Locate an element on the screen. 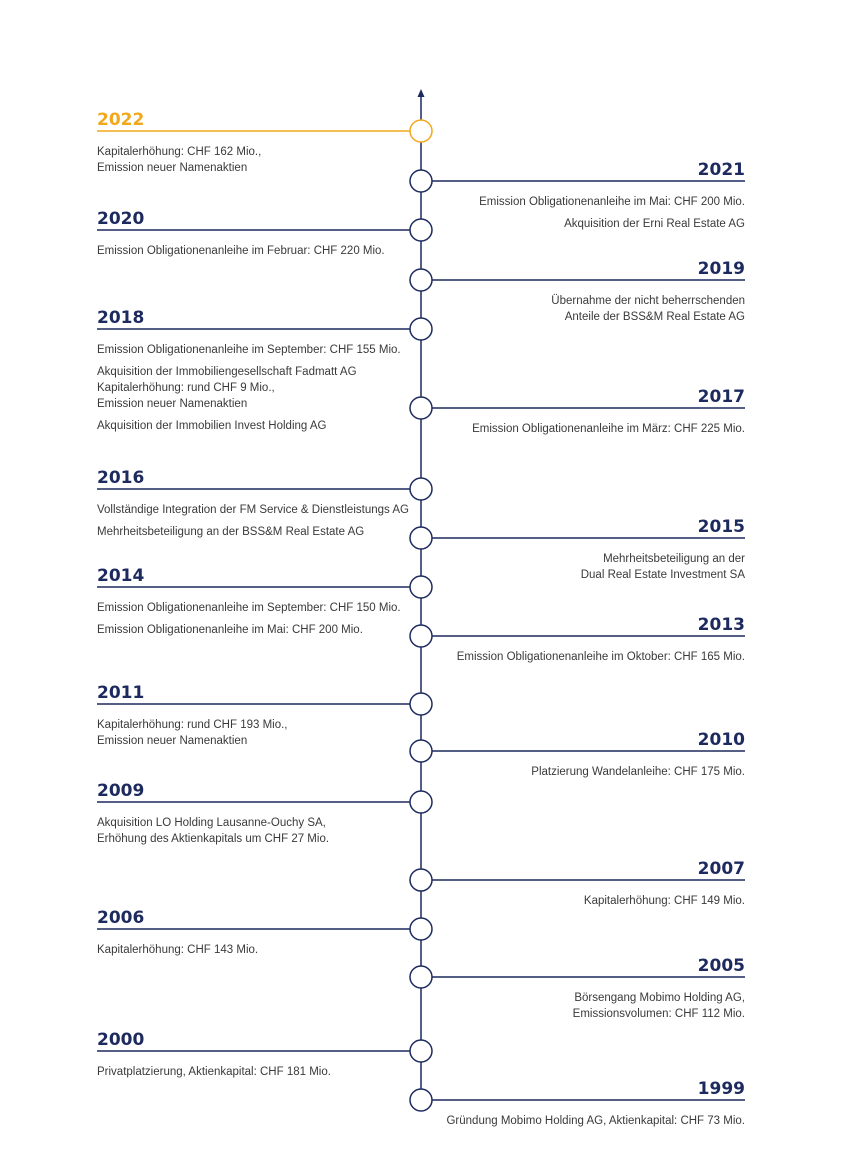  year: 2010 is located at coordinates (721, 740).